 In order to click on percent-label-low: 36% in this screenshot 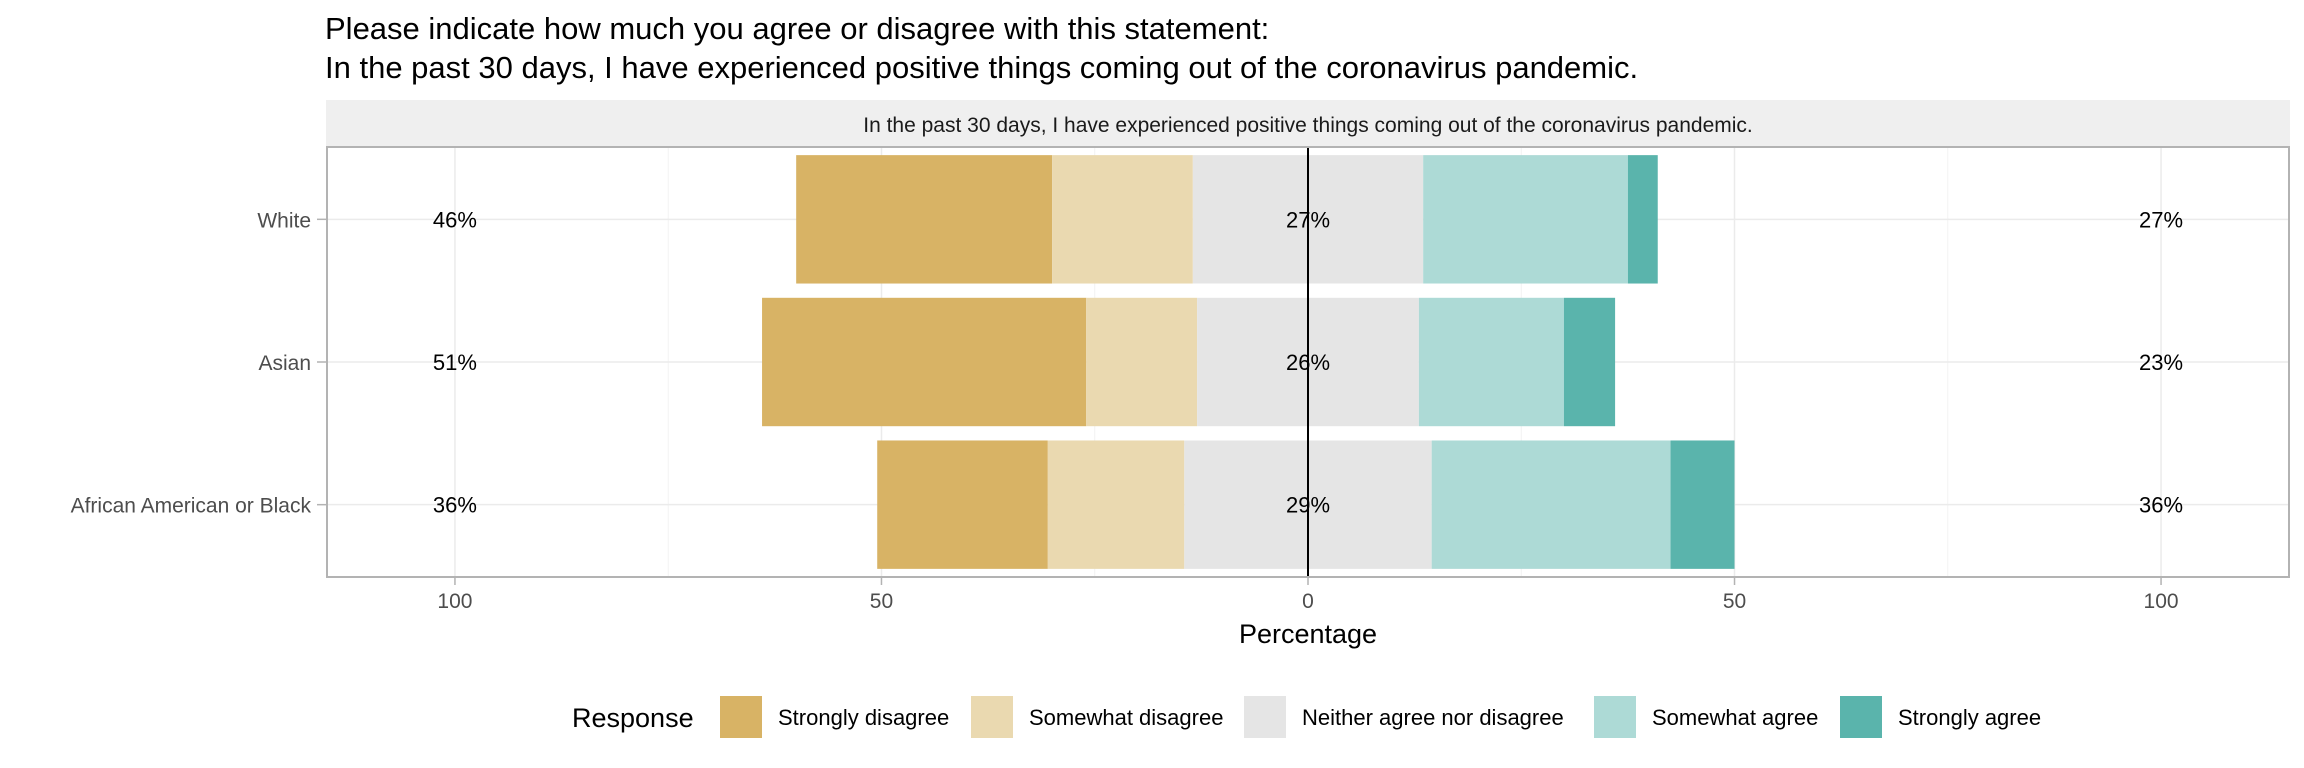, I will do `click(455, 505)`.